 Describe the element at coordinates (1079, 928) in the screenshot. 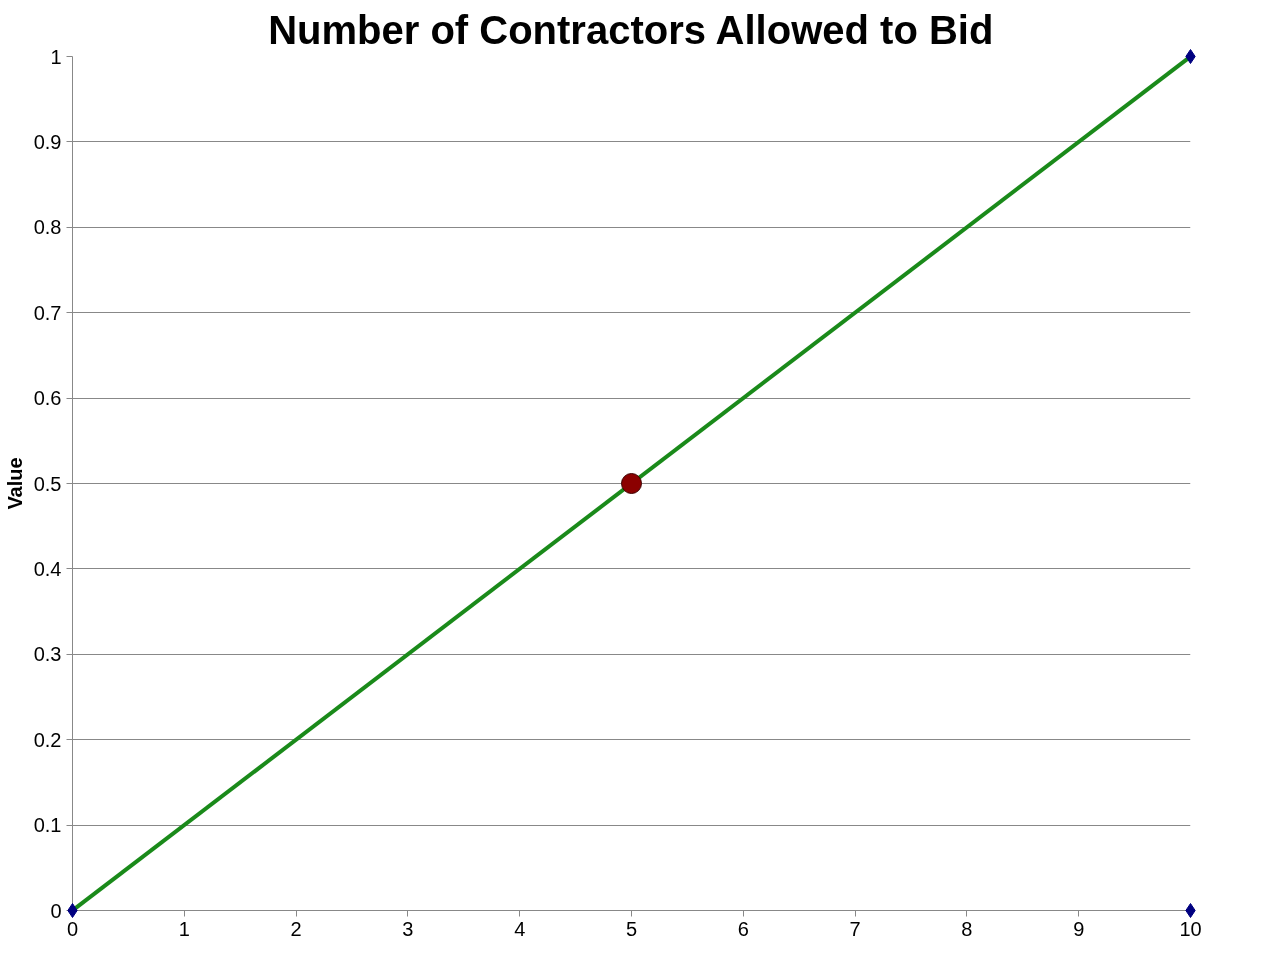

I see `x-tick-label: 9` at that location.